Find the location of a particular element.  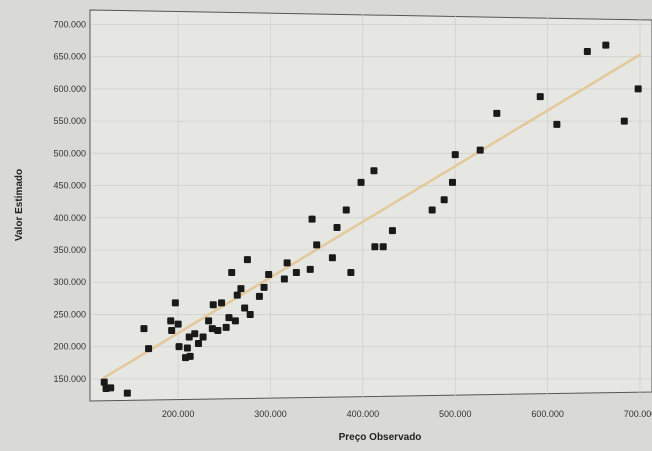

x-tick-label: 500.000 is located at coordinates (455, 414).